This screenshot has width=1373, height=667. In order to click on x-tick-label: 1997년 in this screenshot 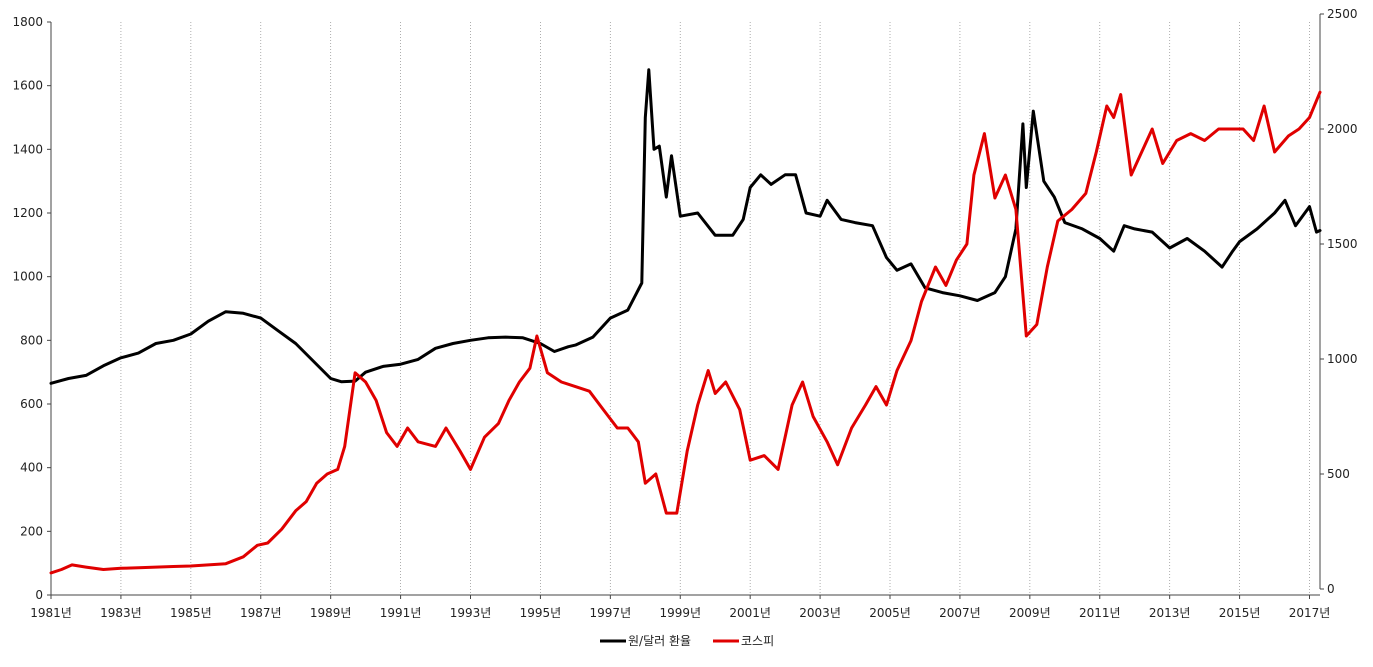, I will do `click(611, 613)`.